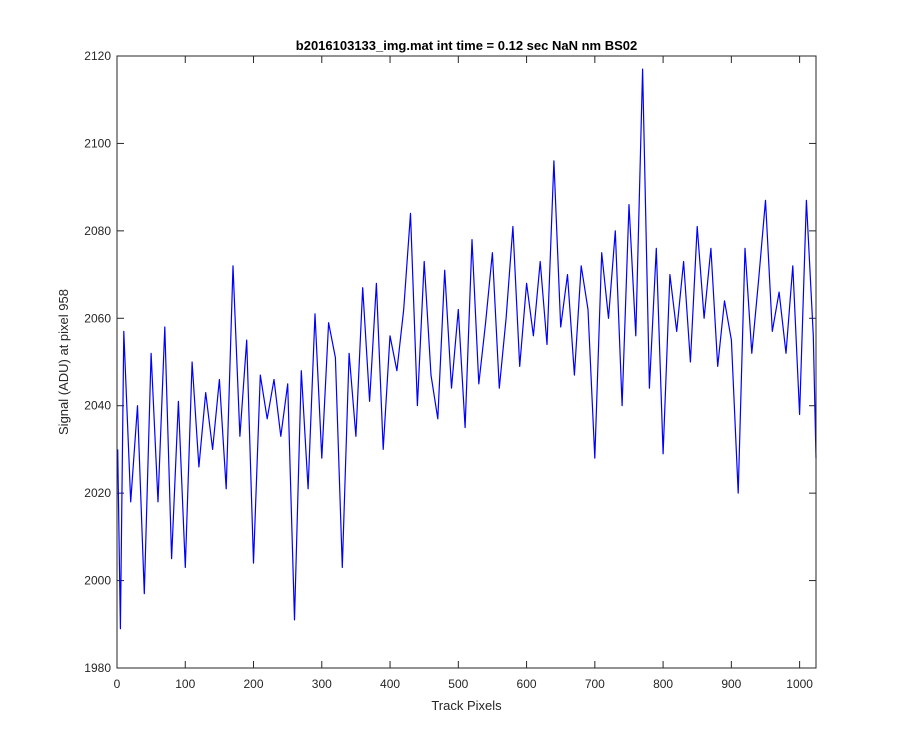  Describe the element at coordinates (97, 493) in the screenshot. I see `y-tick-label: 2020` at that location.